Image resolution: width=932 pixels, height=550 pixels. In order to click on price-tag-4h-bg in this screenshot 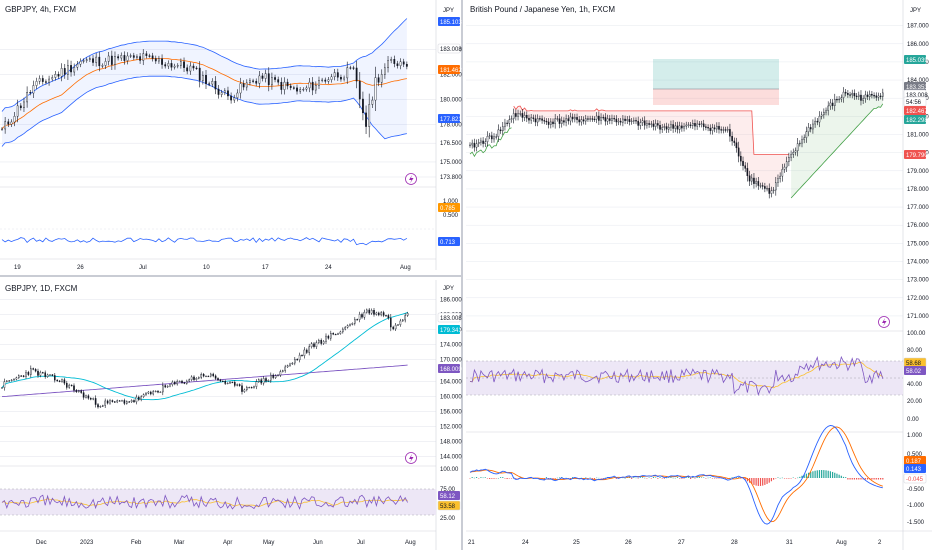, I will do `click(449, 21)`.